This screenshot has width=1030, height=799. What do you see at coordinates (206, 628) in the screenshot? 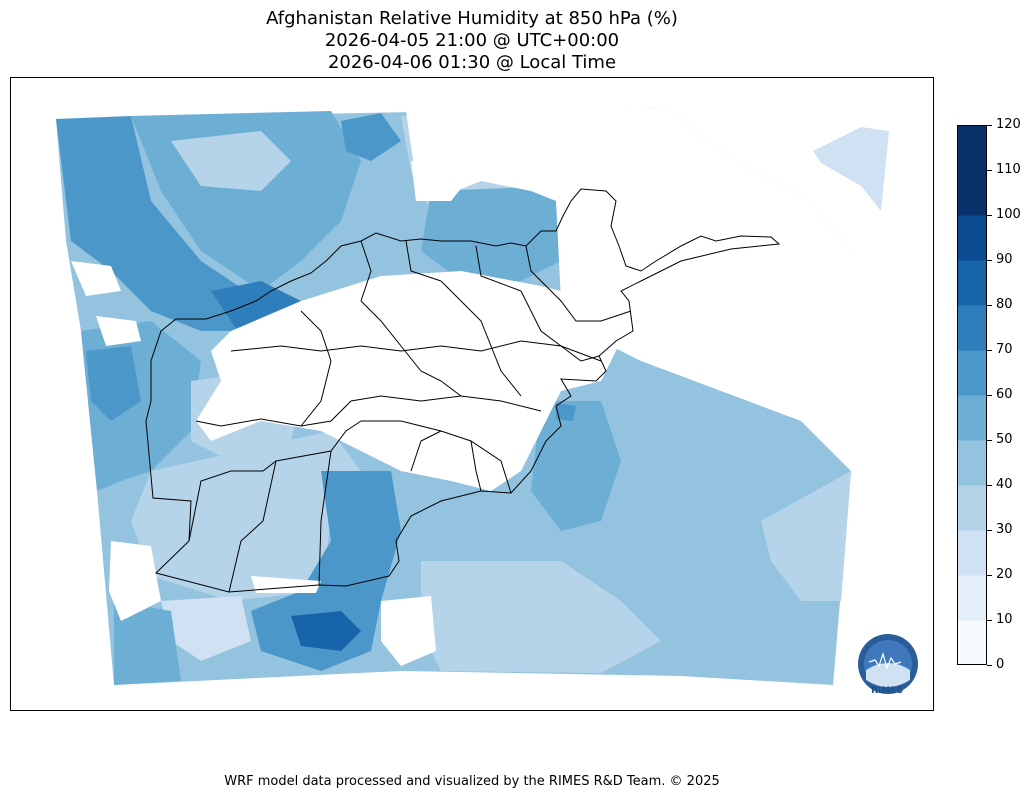
I see `sw-light-patch` at bounding box center [206, 628].